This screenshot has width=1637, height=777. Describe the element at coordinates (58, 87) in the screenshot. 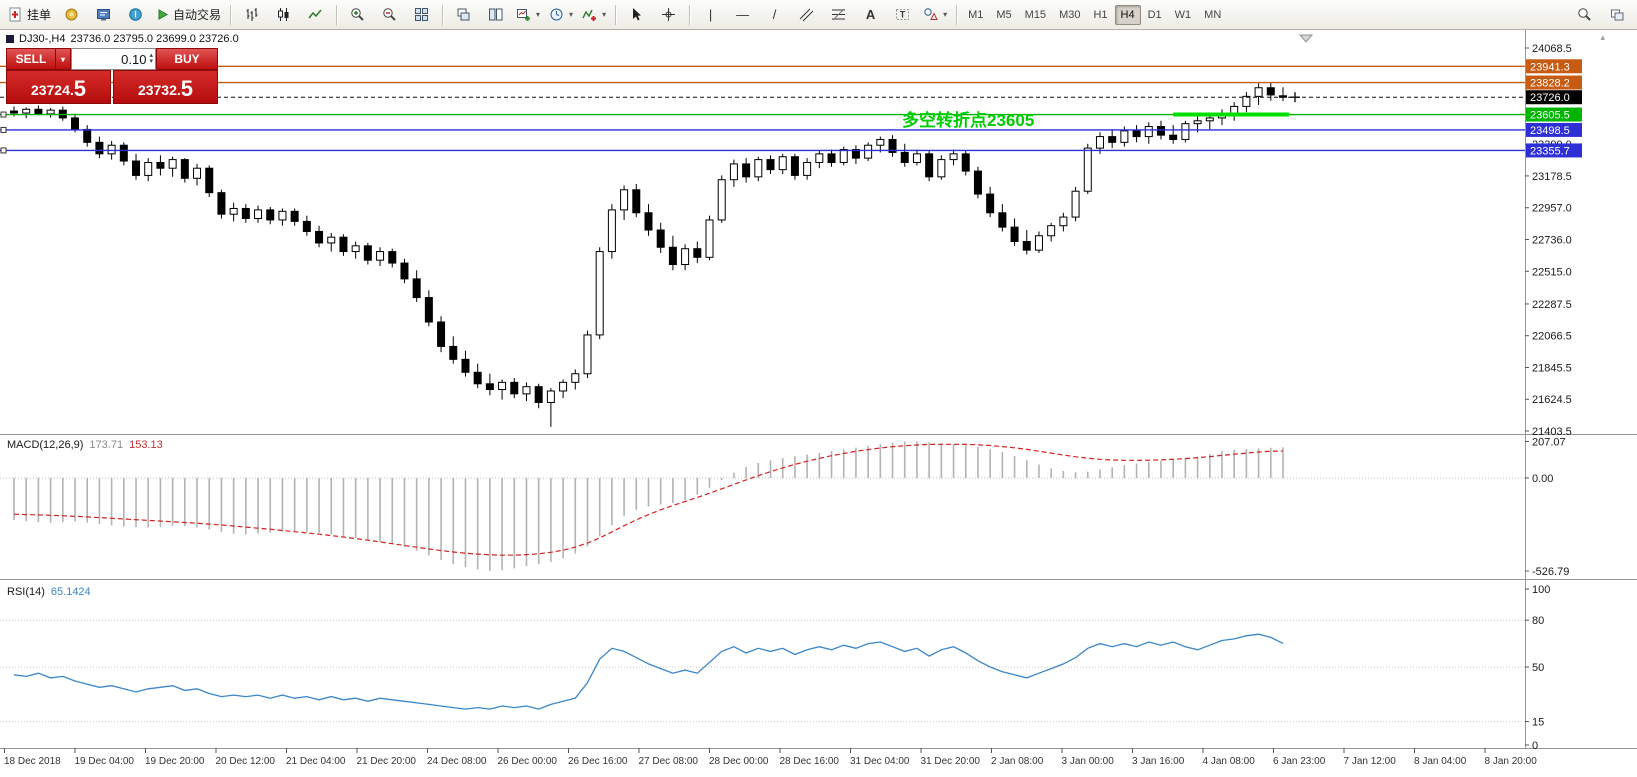

I see `sell-price: 23724. 5` at that location.